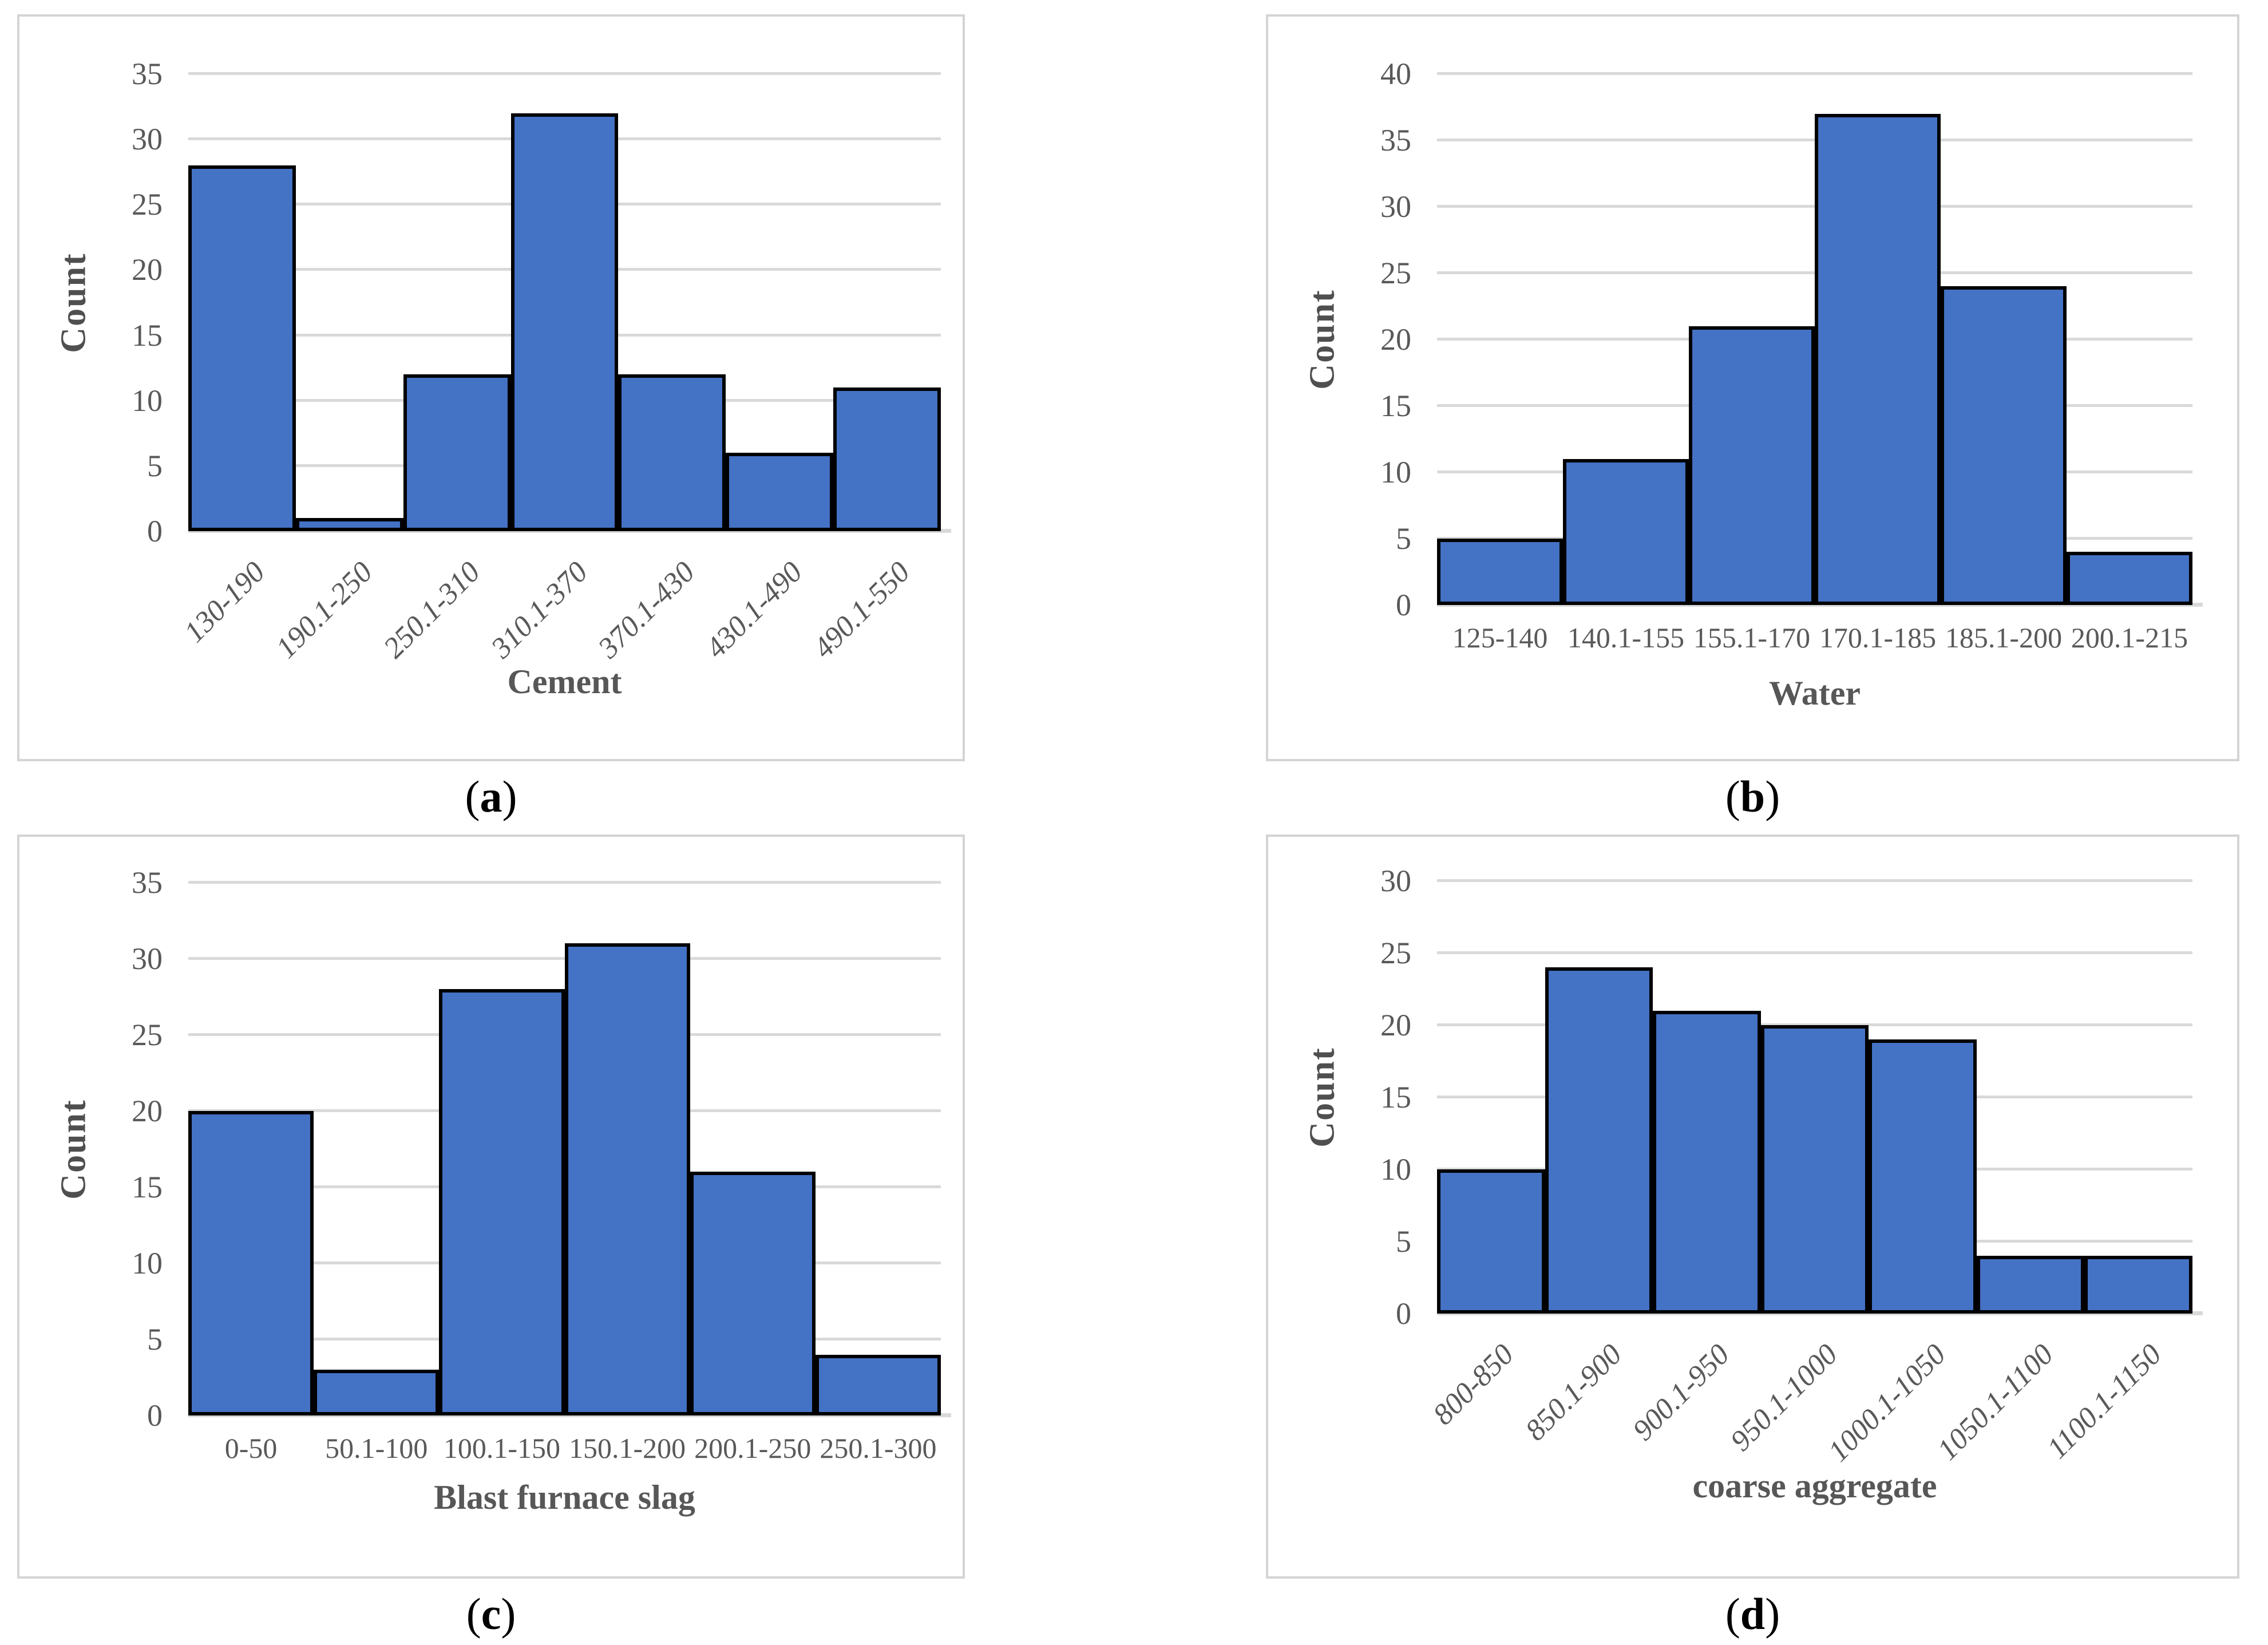 Image resolution: width=2268 pixels, height=1645 pixels. What do you see at coordinates (377, 1392) in the screenshot?
I see `bar-50.1-100` at bounding box center [377, 1392].